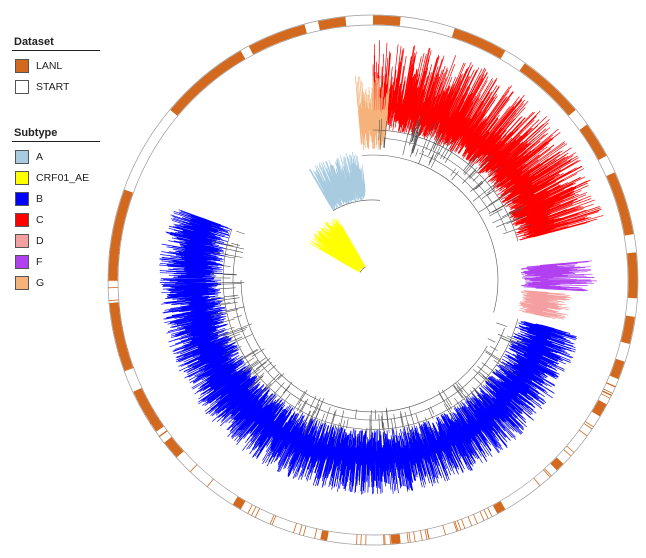  What do you see at coordinates (53, 86) in the screenshot?
I see `legend-label-start: START` at bounding box center [53, 86].